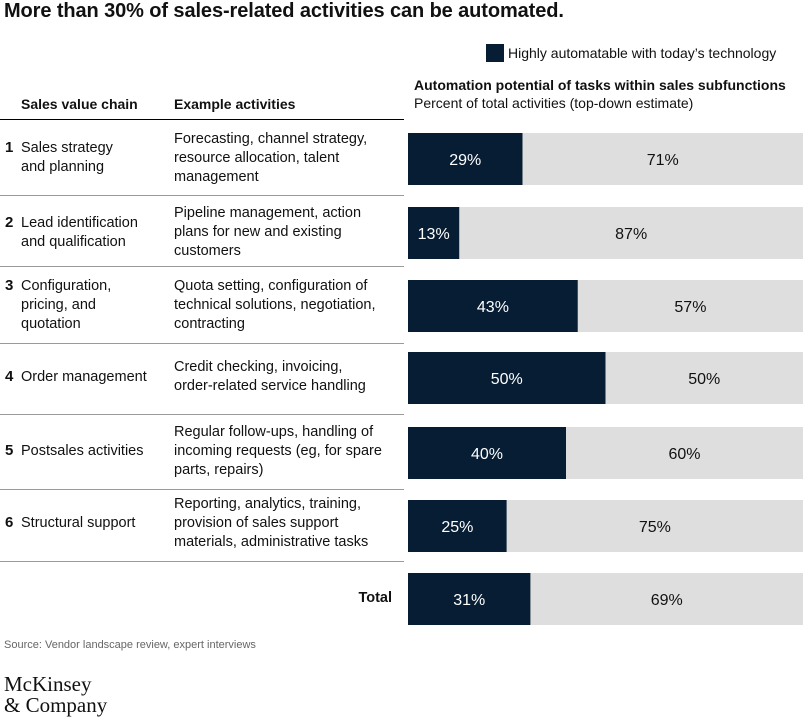  I want to click on row-chain-line: Structural support, so click(78, 523).